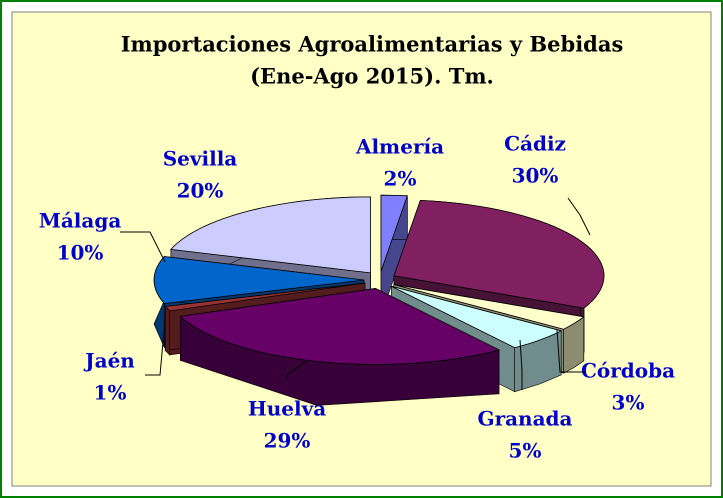  I want to click on slice-label: Jaén, so click(109, 361).